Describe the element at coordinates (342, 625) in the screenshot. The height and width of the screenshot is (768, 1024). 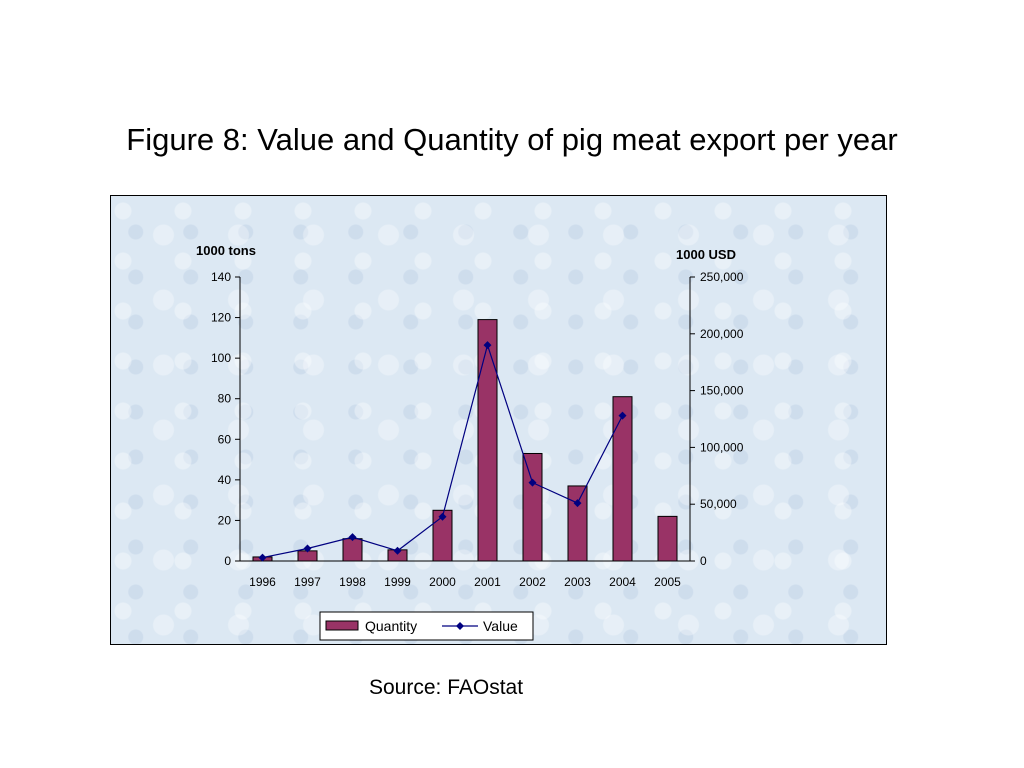
I see `legend-swatch-quantity` at that location.